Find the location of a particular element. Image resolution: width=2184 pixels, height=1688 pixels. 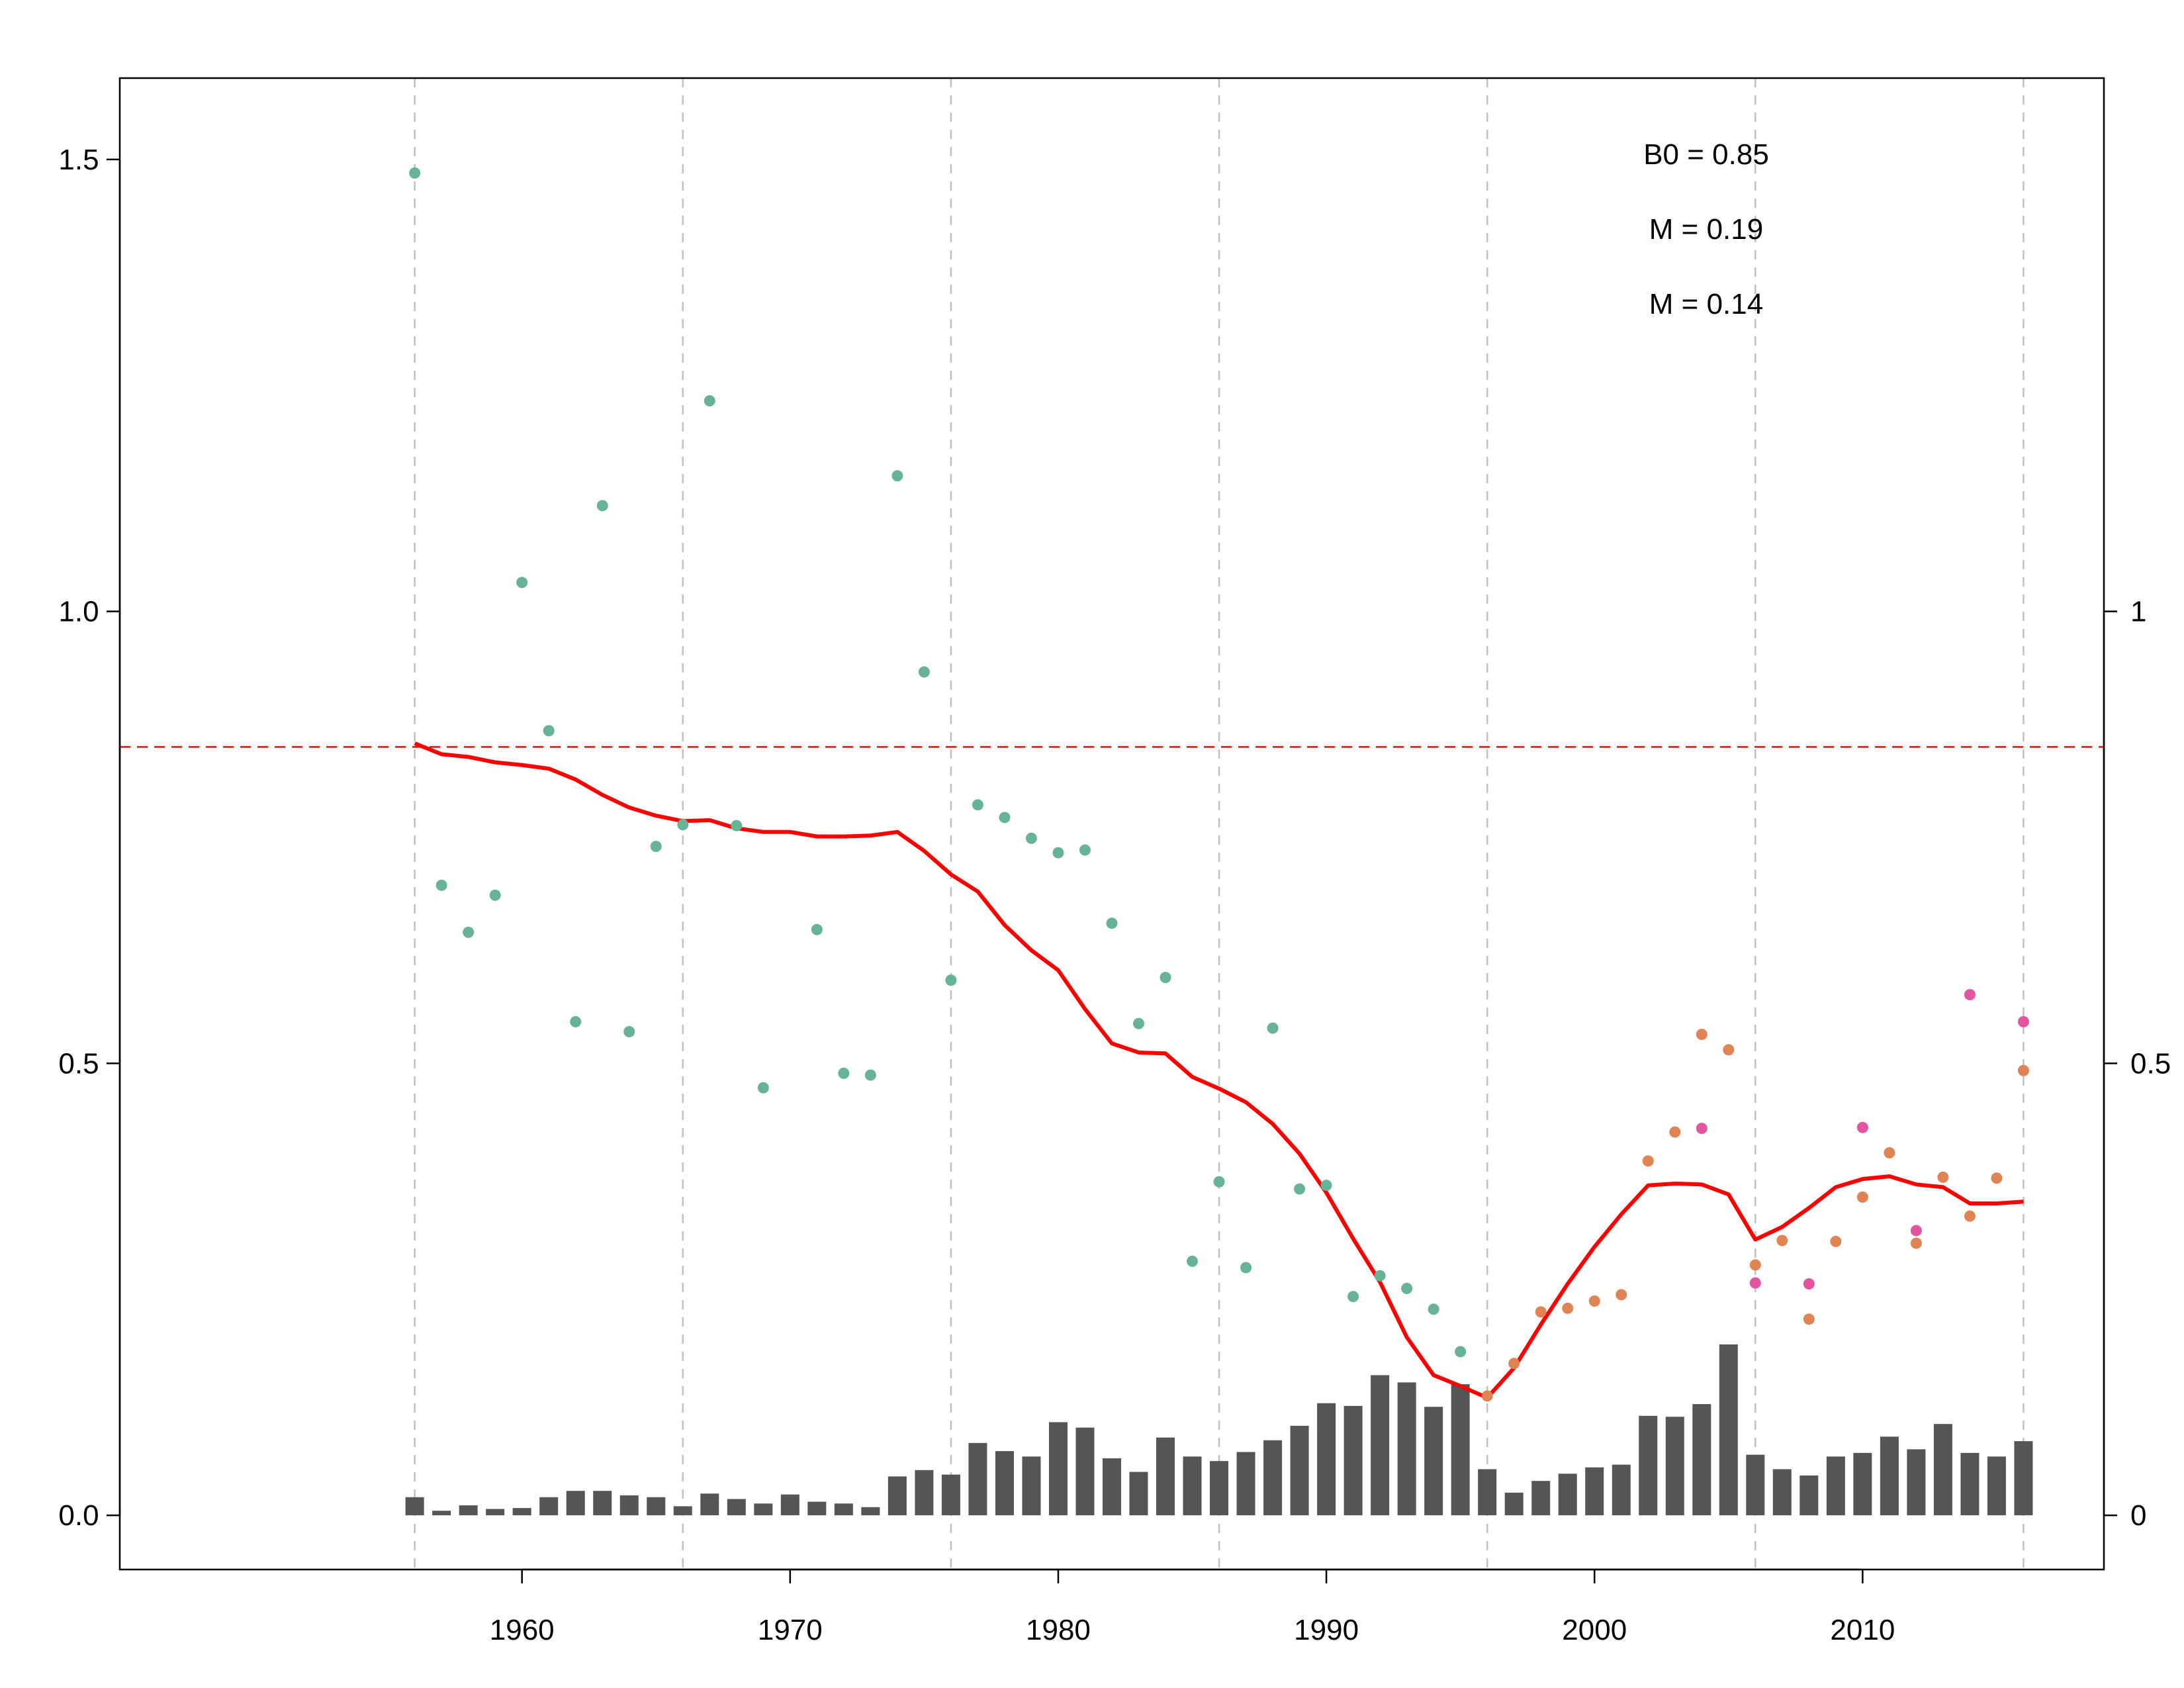

bar-2006 is located at coordinates (1755, 1485).